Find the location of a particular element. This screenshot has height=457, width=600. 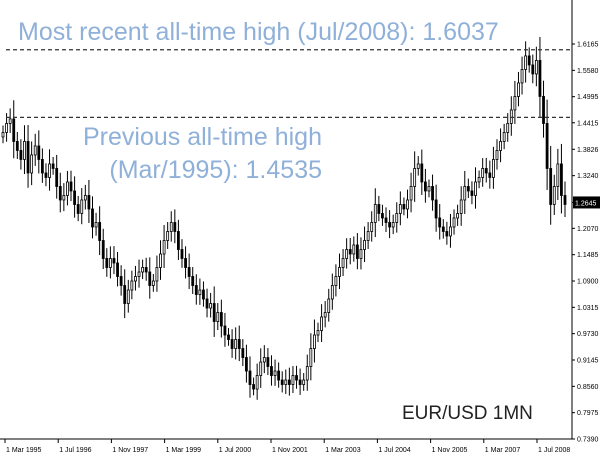

y-tick-label: 0.7390 is located at coordinates (588, 440).